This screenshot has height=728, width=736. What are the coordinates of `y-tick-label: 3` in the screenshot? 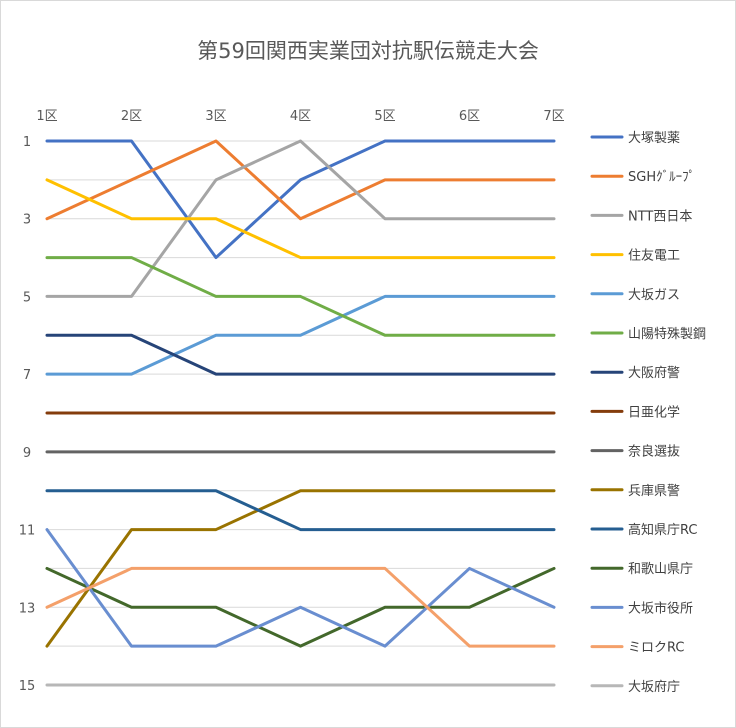 It's located at (27, 220).